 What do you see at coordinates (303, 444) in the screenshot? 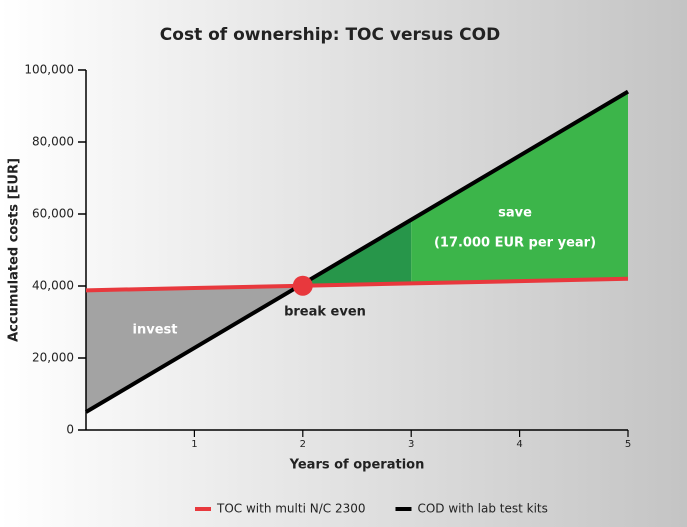
I see `x-tick-label: 2` at bounding box center [303, 444].